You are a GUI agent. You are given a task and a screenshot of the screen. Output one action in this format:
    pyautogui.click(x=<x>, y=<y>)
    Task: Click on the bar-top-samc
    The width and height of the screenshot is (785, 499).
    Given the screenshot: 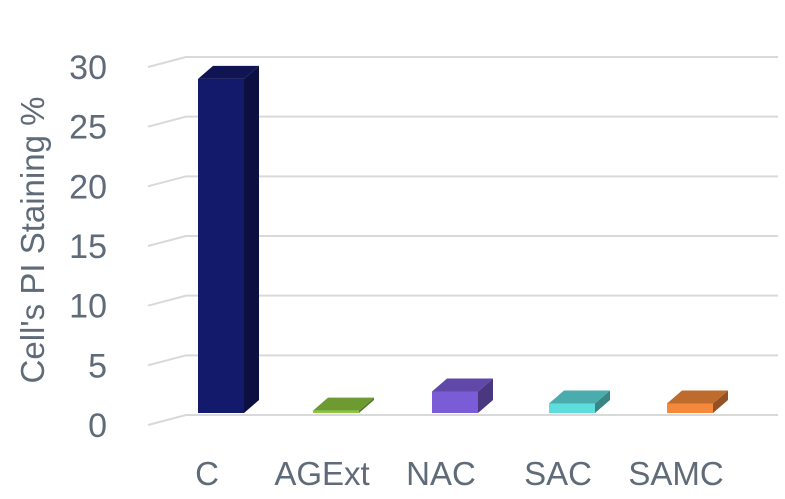 What is the action you would take?
    pyautogui.click(x=697, y=397)
    